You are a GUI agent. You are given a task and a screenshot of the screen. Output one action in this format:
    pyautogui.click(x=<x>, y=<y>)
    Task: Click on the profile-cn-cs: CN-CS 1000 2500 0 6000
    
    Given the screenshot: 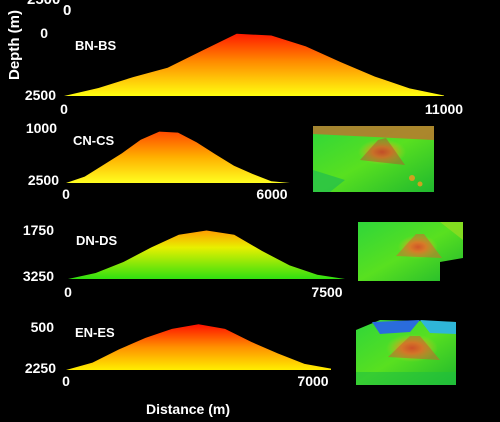 What is the action you would take?
    pyautogui.click(x=158, y=161)
    